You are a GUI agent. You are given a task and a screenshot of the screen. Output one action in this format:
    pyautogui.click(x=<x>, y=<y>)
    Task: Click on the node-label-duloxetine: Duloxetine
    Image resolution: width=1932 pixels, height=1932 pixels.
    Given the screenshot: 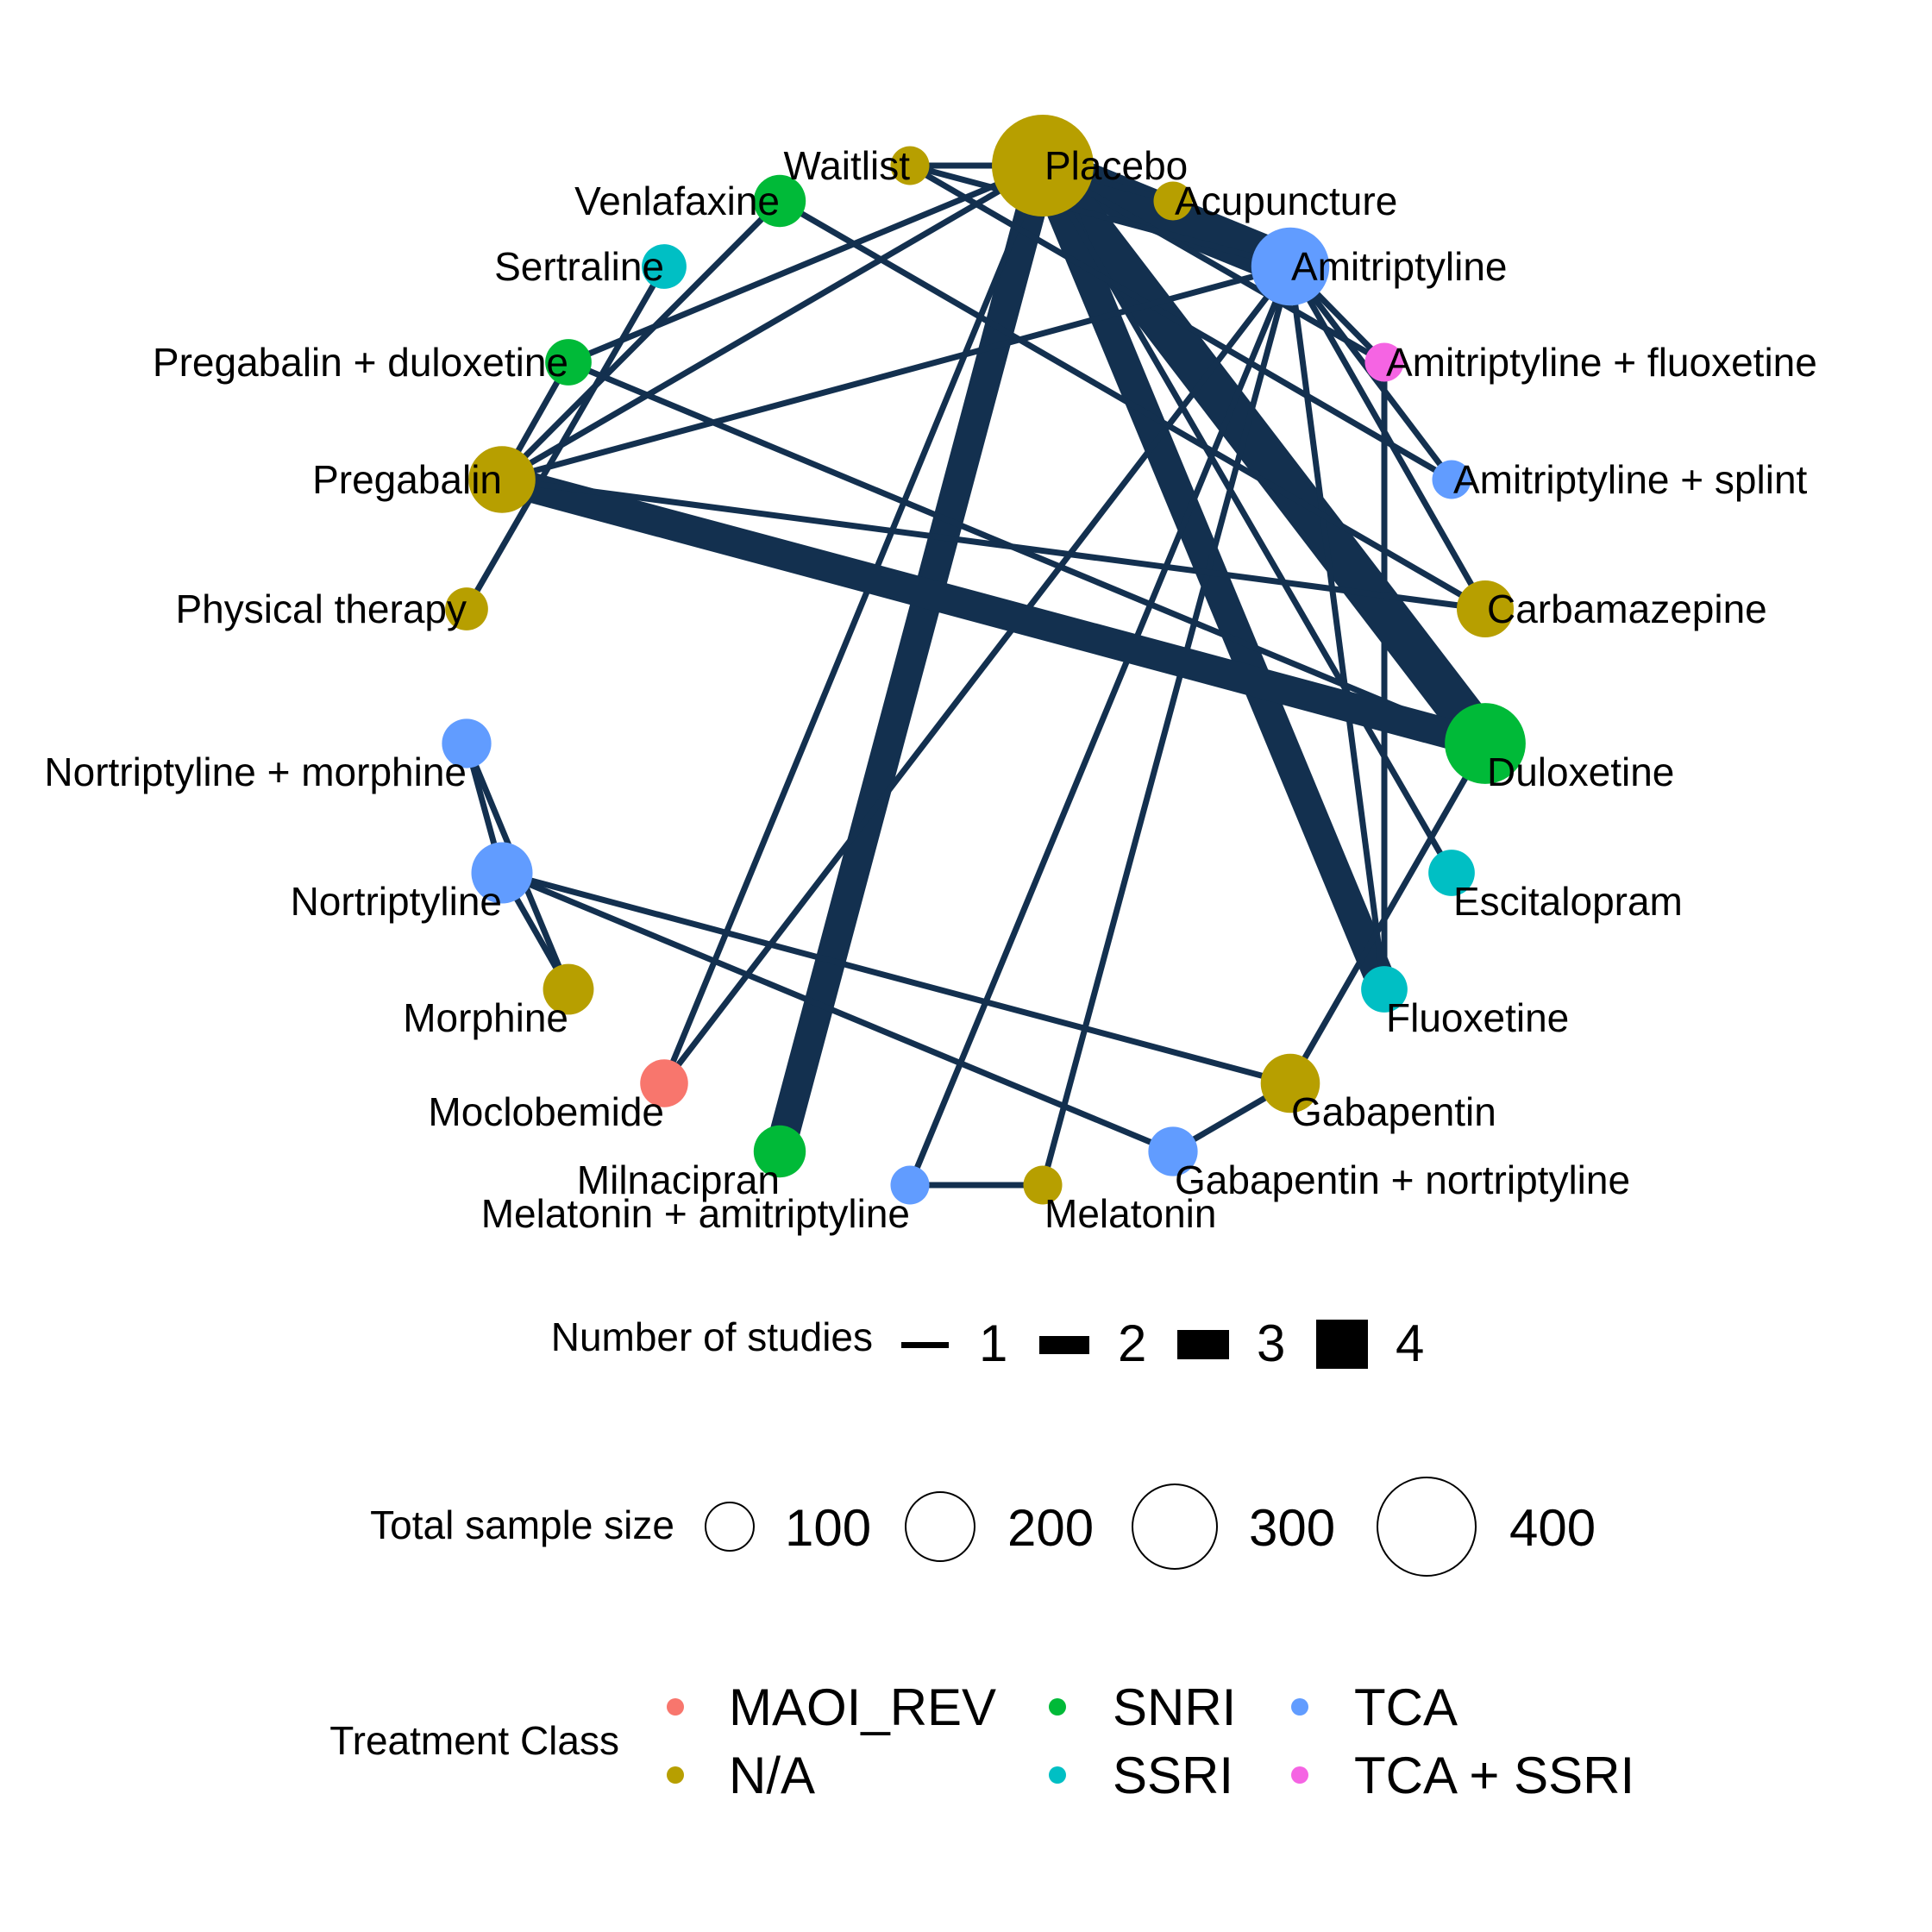 What is the action you would take?
    pyautogui.click(x=1580, y=772)
    